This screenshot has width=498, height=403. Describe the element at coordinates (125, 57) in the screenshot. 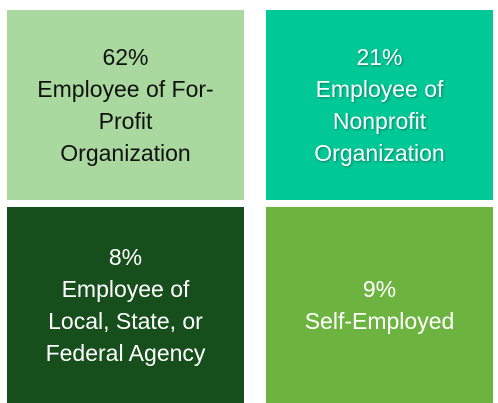

I see `value-label: 62%` at that location.